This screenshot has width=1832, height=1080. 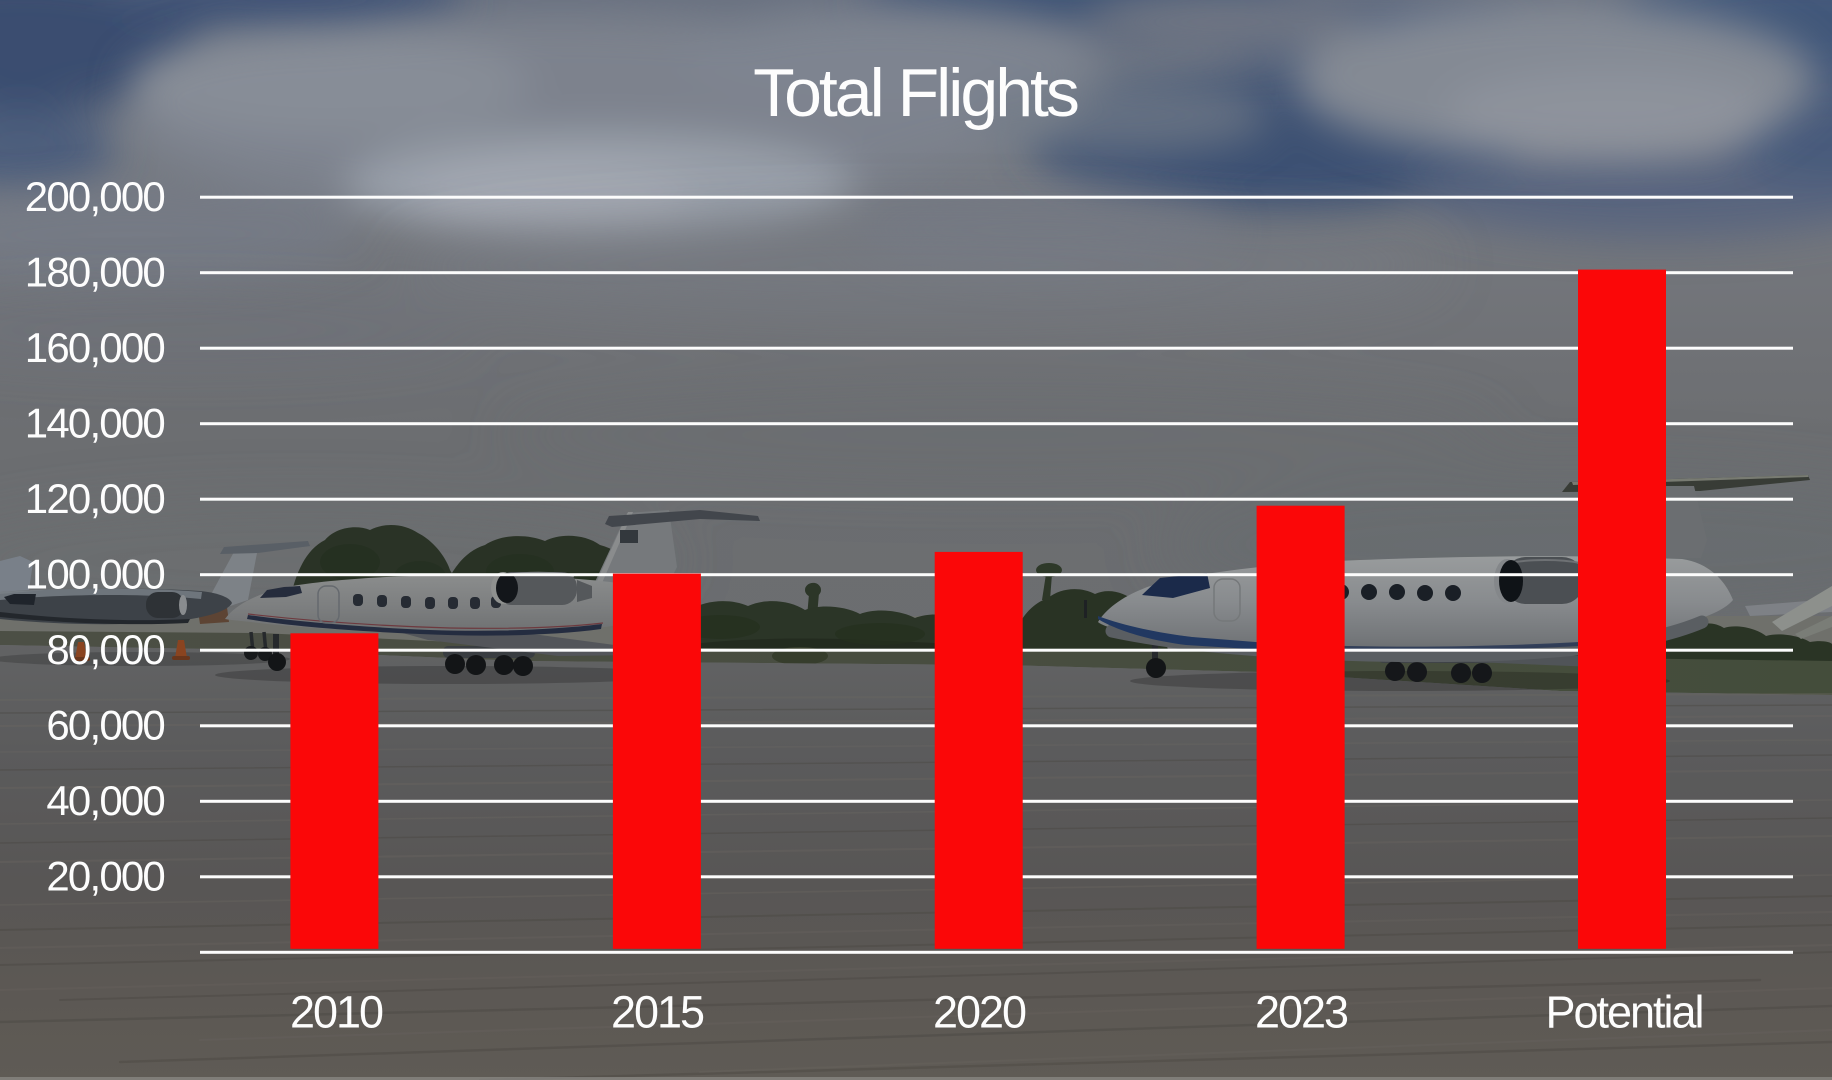 What do you see at coordinates (95, 272) in the screenshot?
I see `svg-text: 180,000` at bounding box center [95, 272].